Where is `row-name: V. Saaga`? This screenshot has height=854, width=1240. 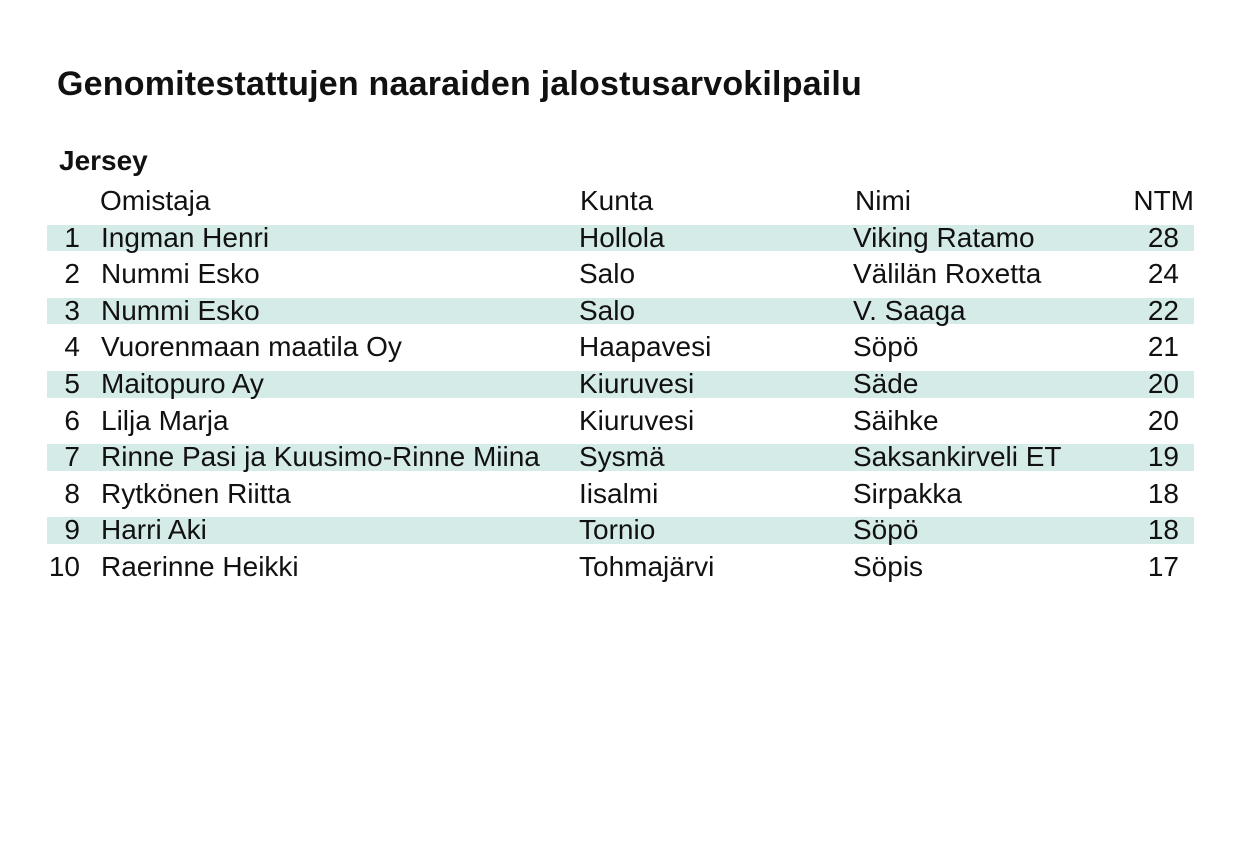
row-name: V. Saaga is located at coordinates (909, 310).